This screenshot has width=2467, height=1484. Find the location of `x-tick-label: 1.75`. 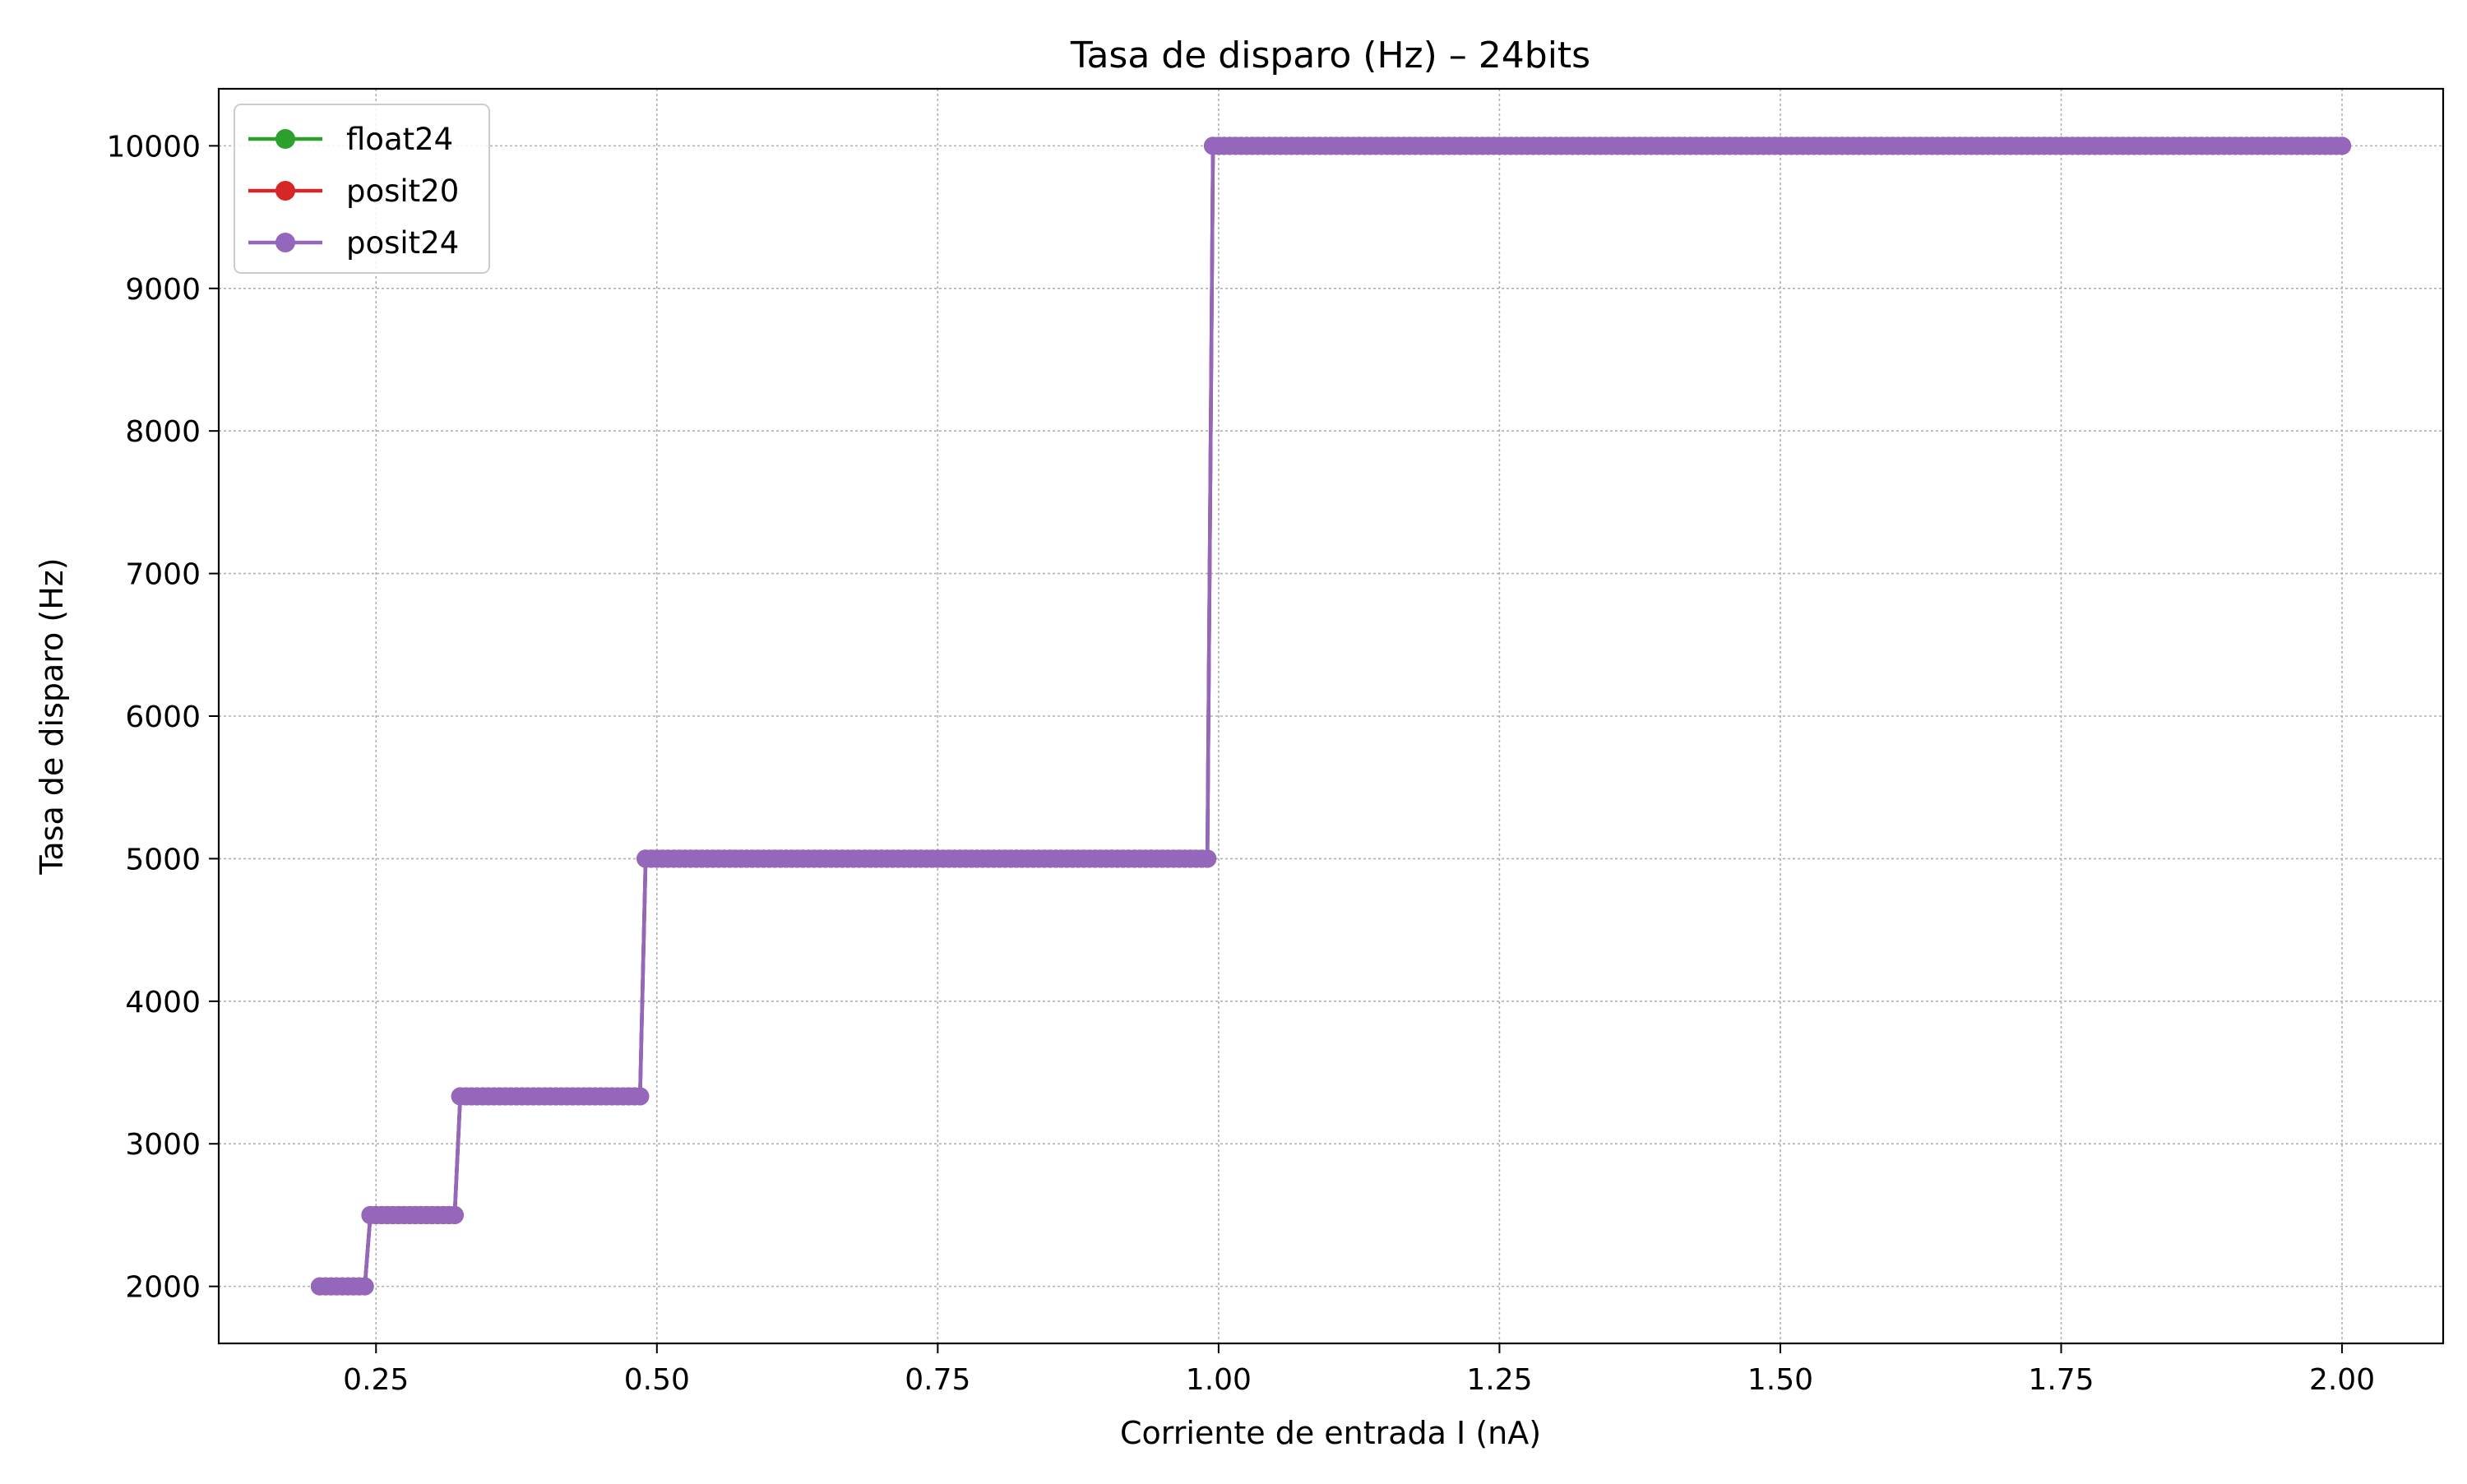

x-tick-label: 1.75 is located at coordinates (2061, 1380).